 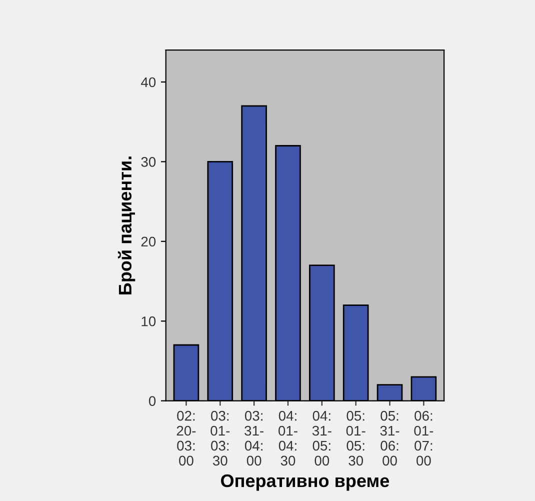 I want to click on x-tick-label: 02: 20- 03: 00, so click(x=186, y=438).